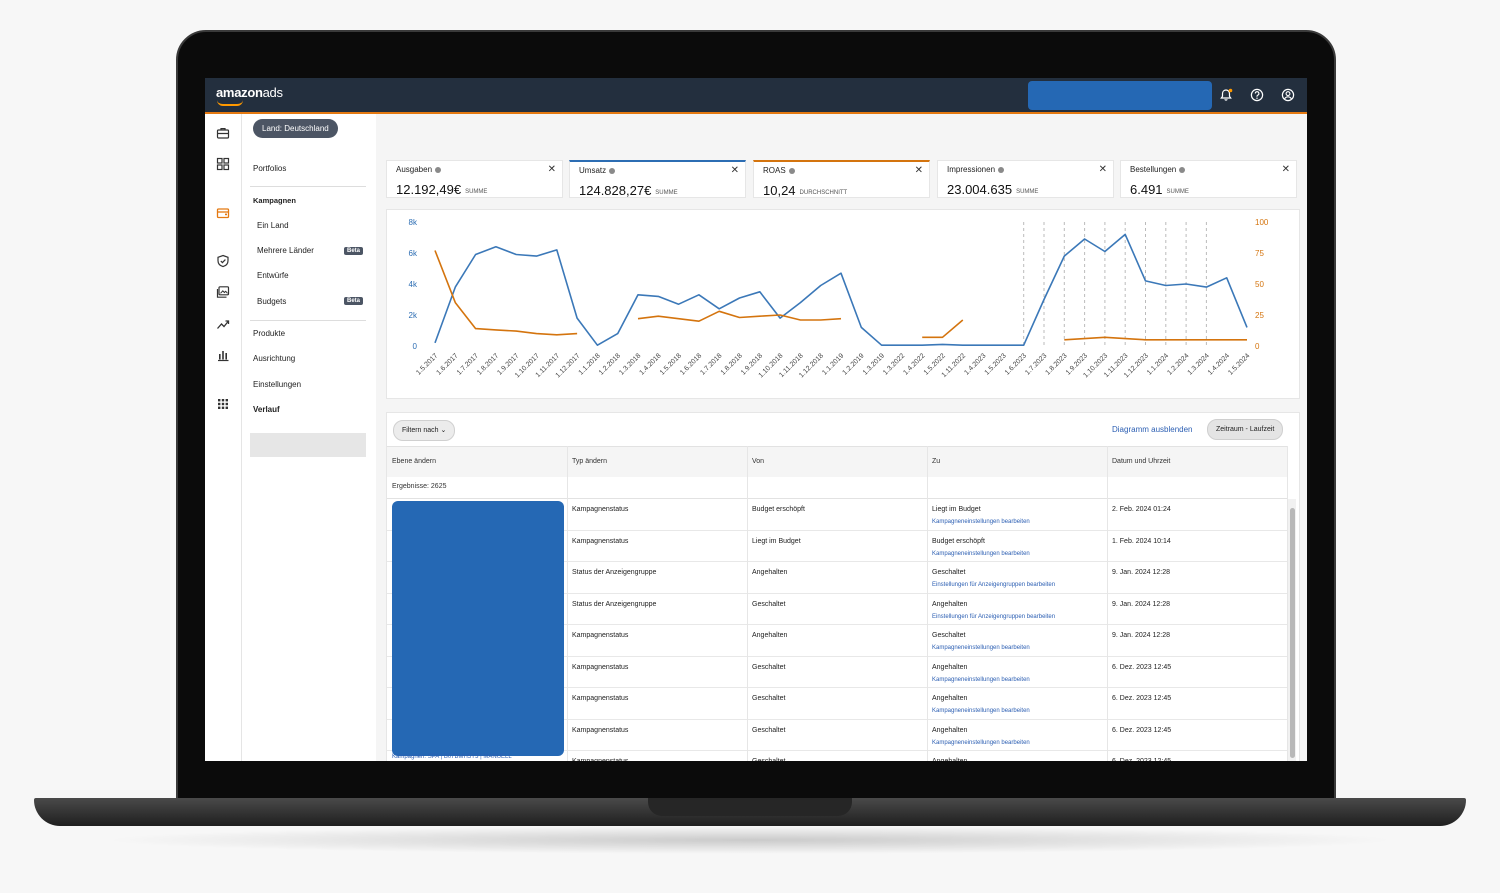 The width and height of the screenshot is (1500, 893). Describe the element at coordinates (223, 261) in the screenshot. I see `shield-icon` at that location.